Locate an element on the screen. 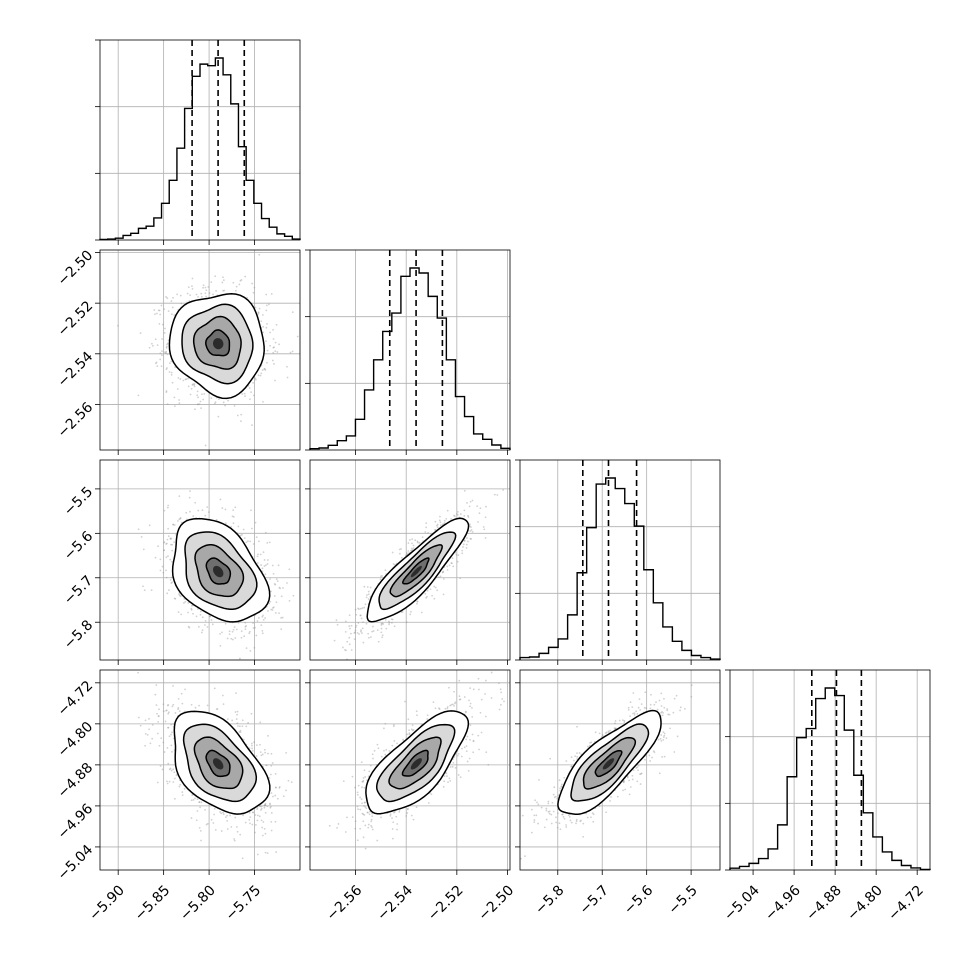 The width and height of the screenshot is (970, 970). panel-2-0: −5.8−5.7−5.6−5.5 is located at coordinates (181, 562).